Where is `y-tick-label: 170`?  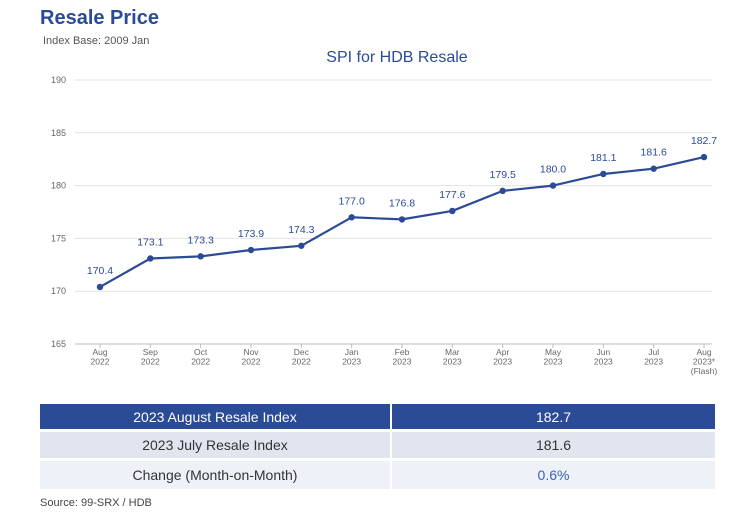 y-tick-label: 170 is located at coordinates (58, 291).